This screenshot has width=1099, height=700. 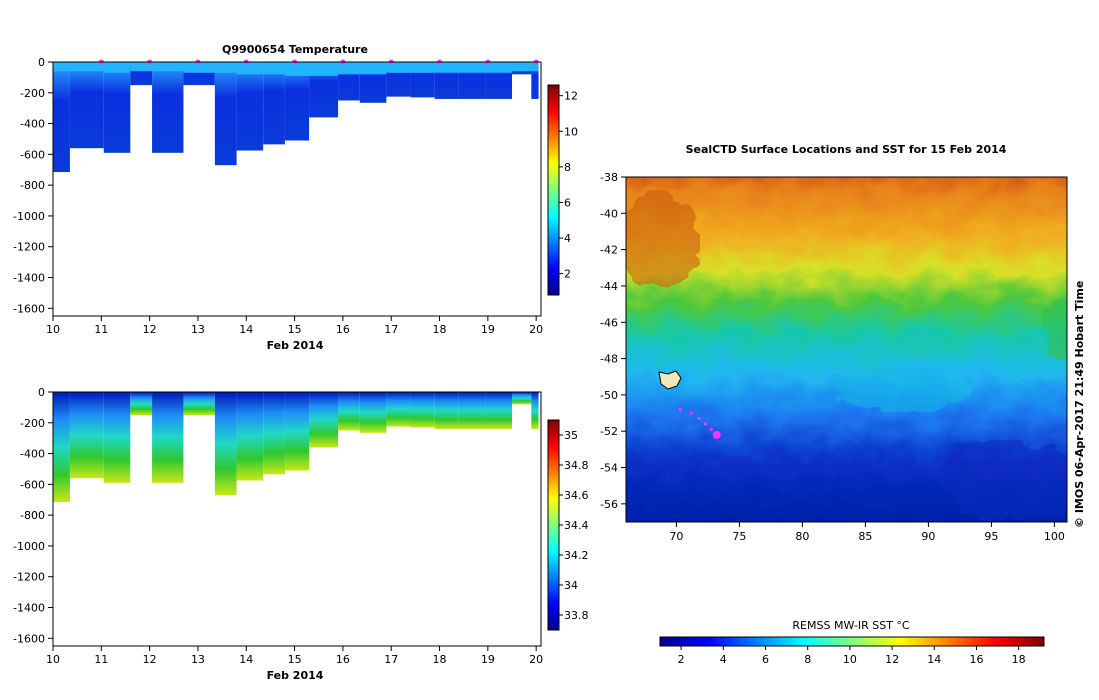 I want to click on x-tick-label: 17, so click(x=391, y=659).